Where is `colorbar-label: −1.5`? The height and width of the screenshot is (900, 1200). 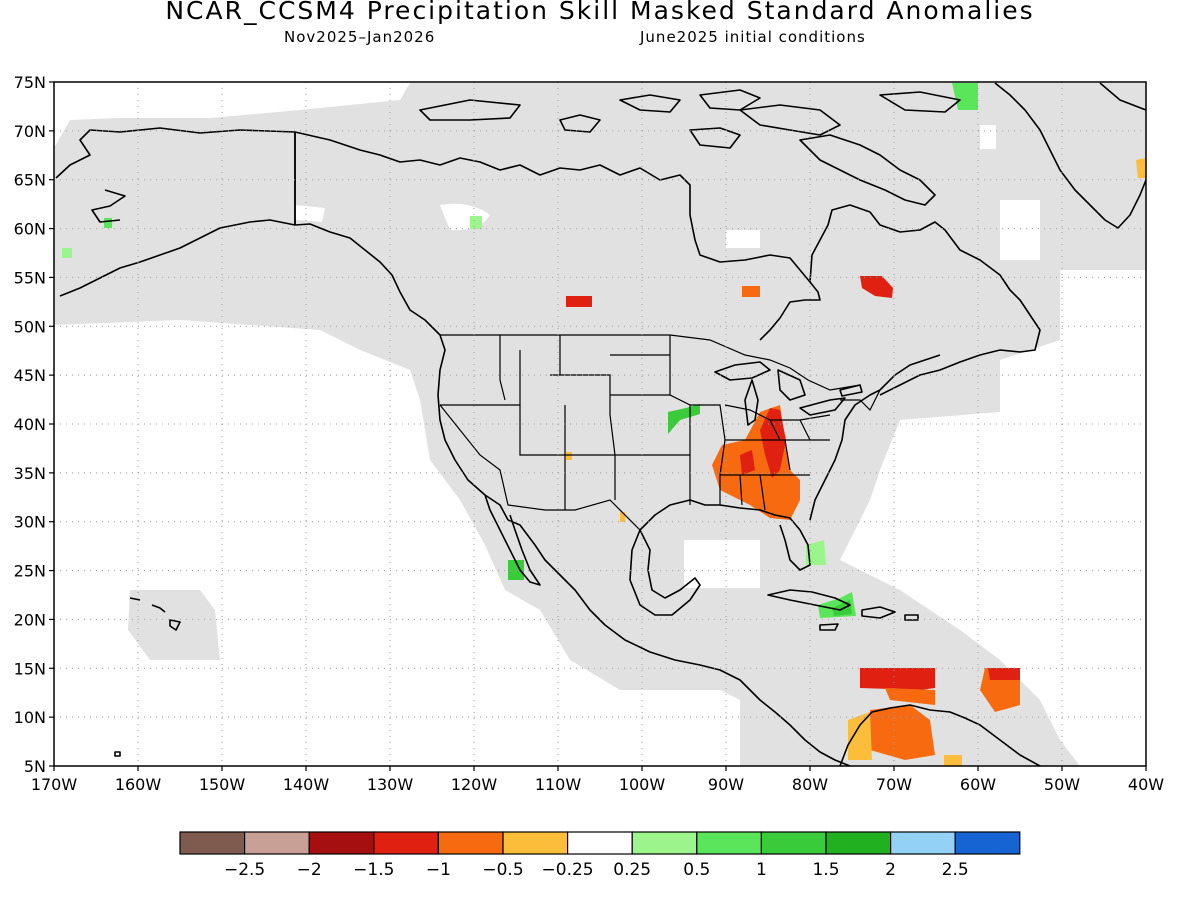 colorbar-label: −1.5 is located at coordinates (373, 870).